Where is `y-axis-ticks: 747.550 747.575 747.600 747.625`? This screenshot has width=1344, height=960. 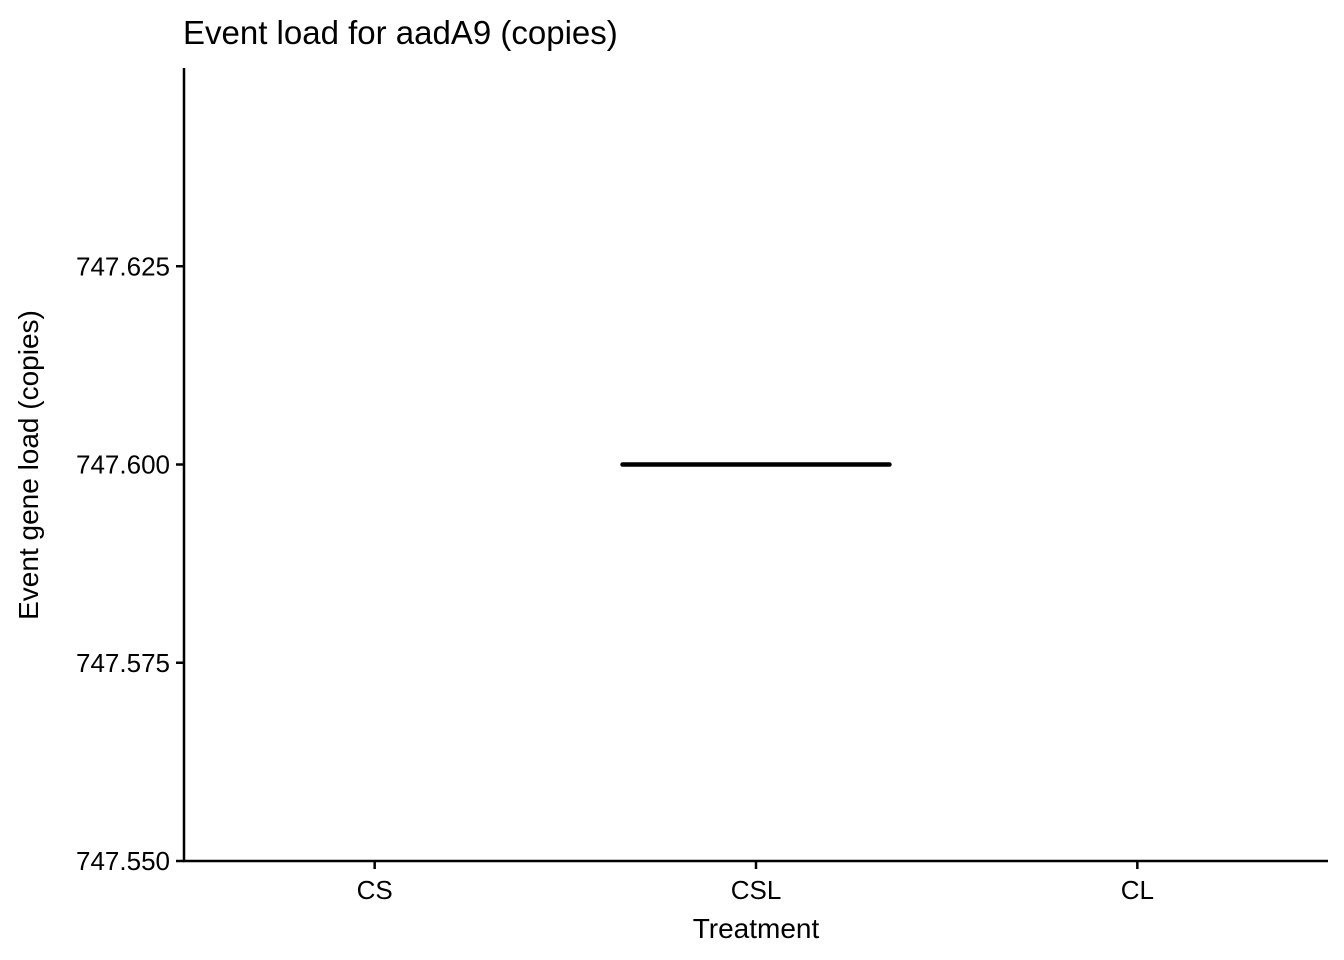
y-axis-ticks: 747.550 747.575 747.600 747.625 is located at coordinates (130, 563).